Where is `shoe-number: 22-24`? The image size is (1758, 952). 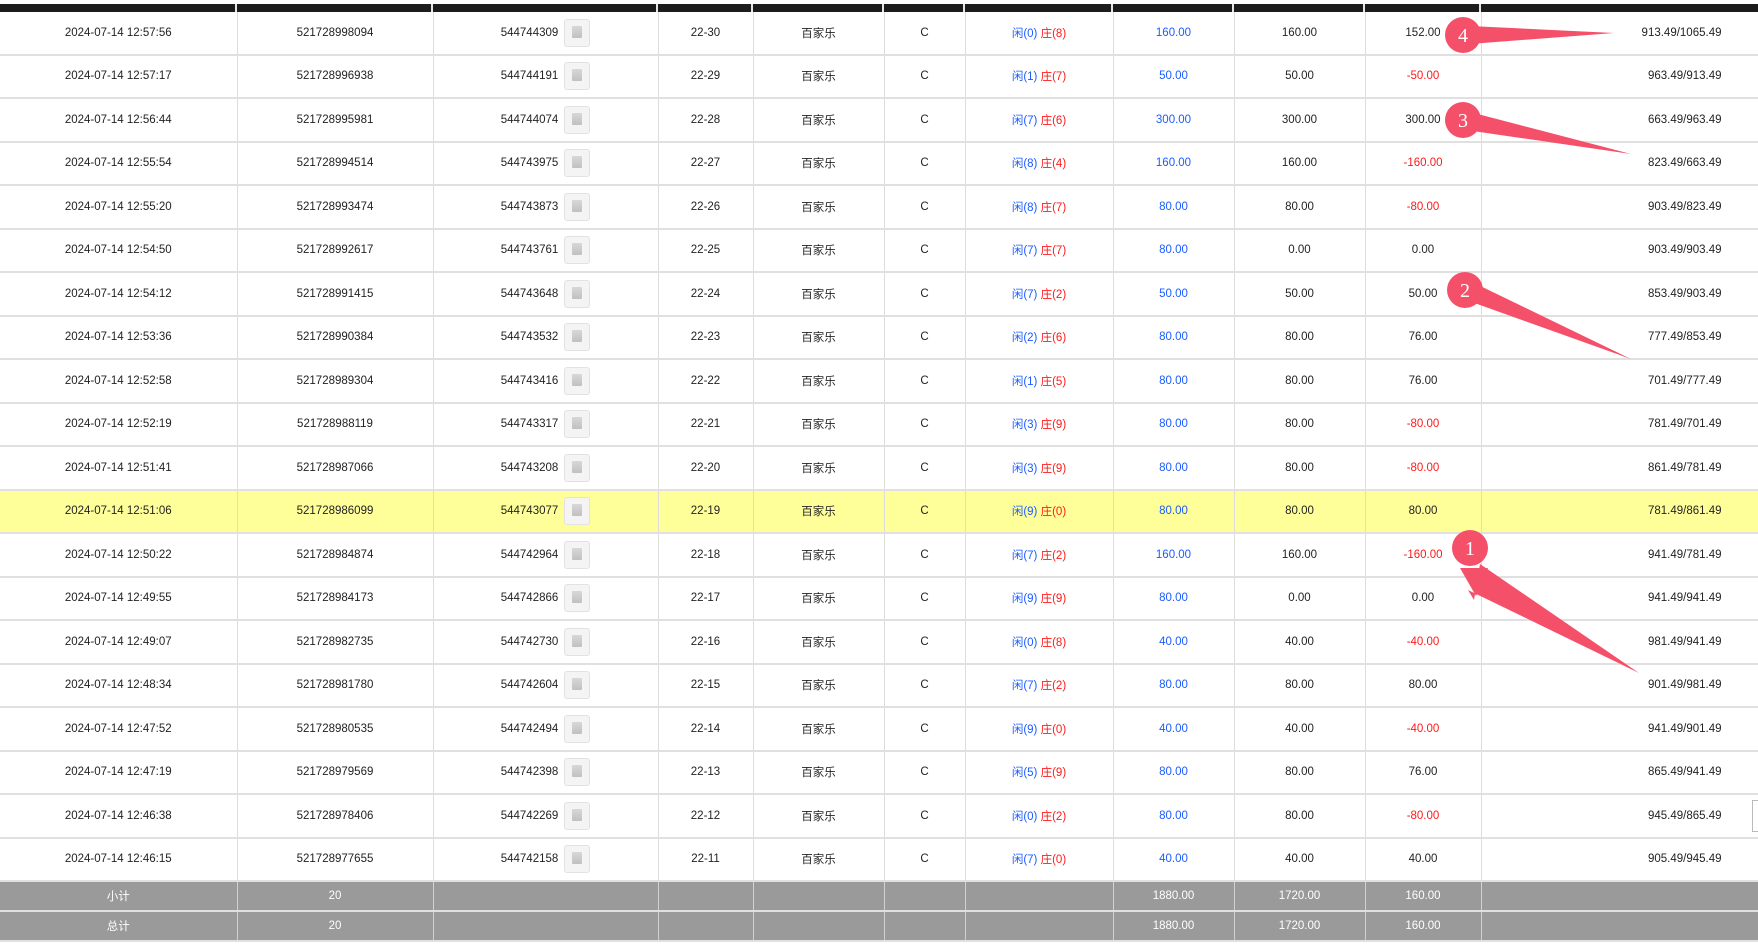 shoe-number: 22-24 is located at coordinates (706, 294).